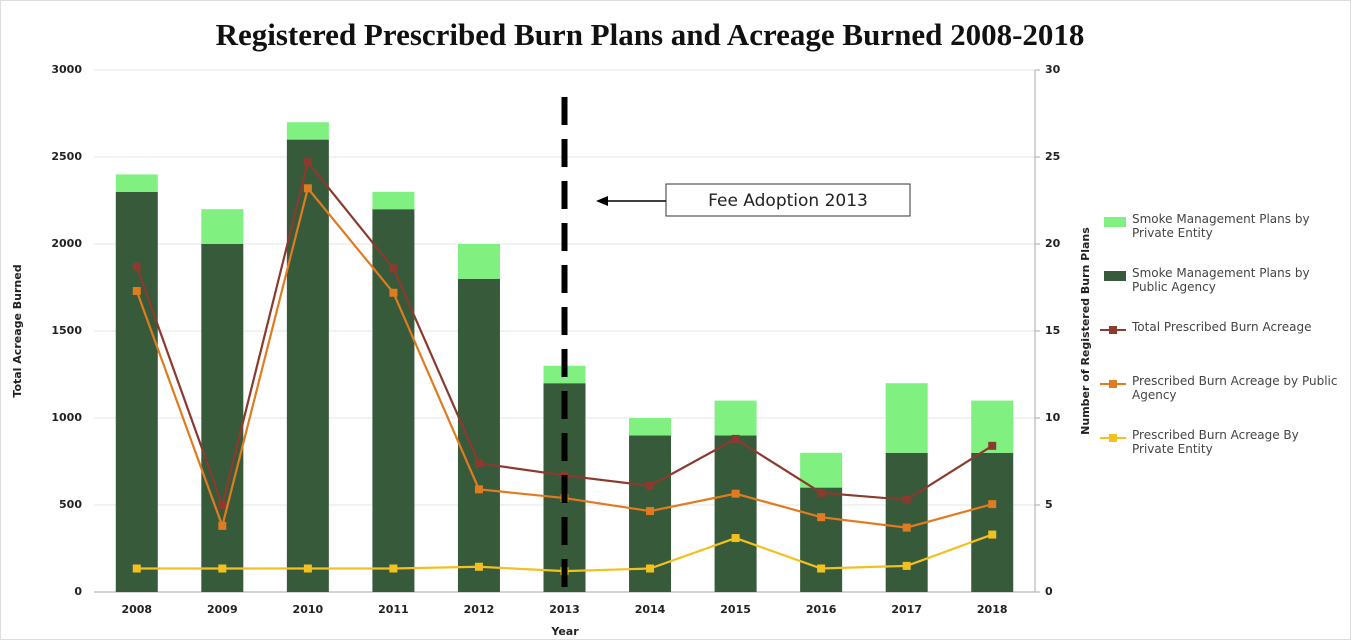 The width and height of the screenshot is (1351, 640). I want to click on arrow-head, so click(602, 201).